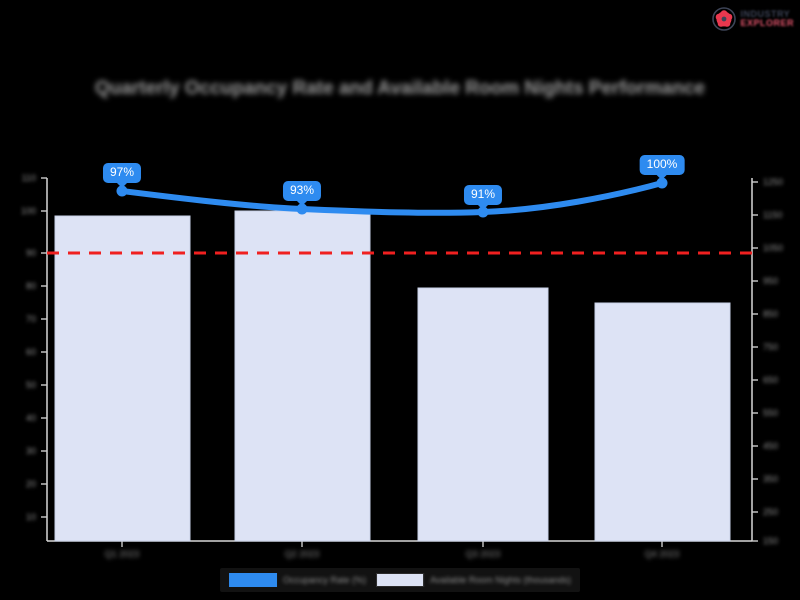 This screenshot has width=800, height=600. Describe the element at coordinates (325, 580) in the screenshot. I see `legend-label-occupancy-rate: Occupancy Rate (%)` at that location.